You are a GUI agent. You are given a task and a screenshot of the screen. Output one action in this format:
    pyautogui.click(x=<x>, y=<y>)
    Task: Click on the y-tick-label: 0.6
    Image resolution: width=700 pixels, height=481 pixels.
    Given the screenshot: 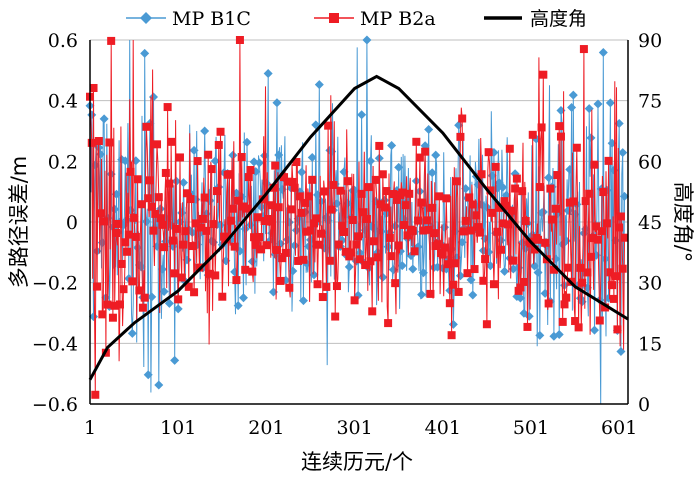 What is the action you would take?
    pyautogui.click(x=63, y=41)
    